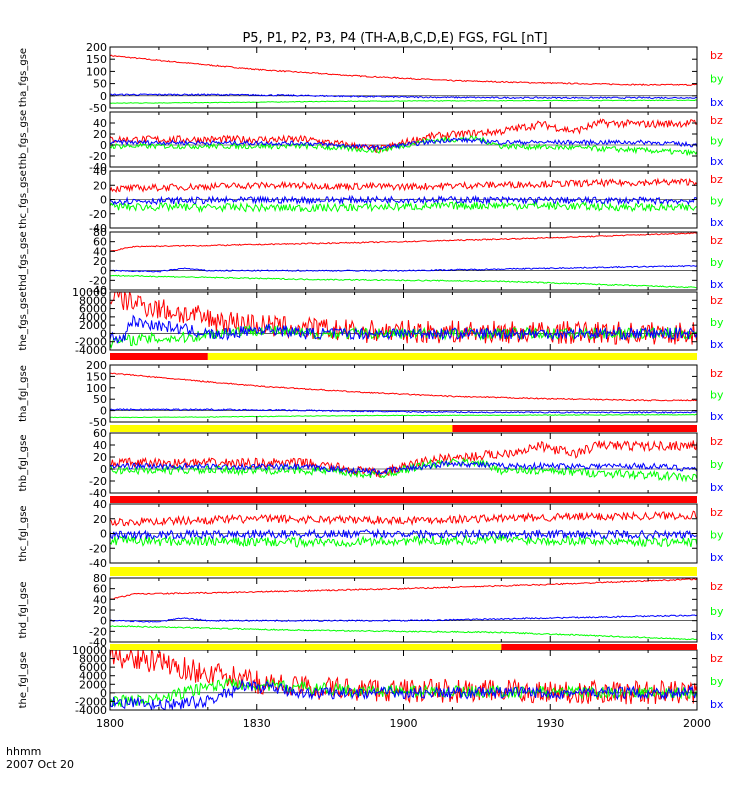 Image resolution: width=750 pixels, height=800 pixels. I want to click on x-tick-label: 1830, so click(257, 723).